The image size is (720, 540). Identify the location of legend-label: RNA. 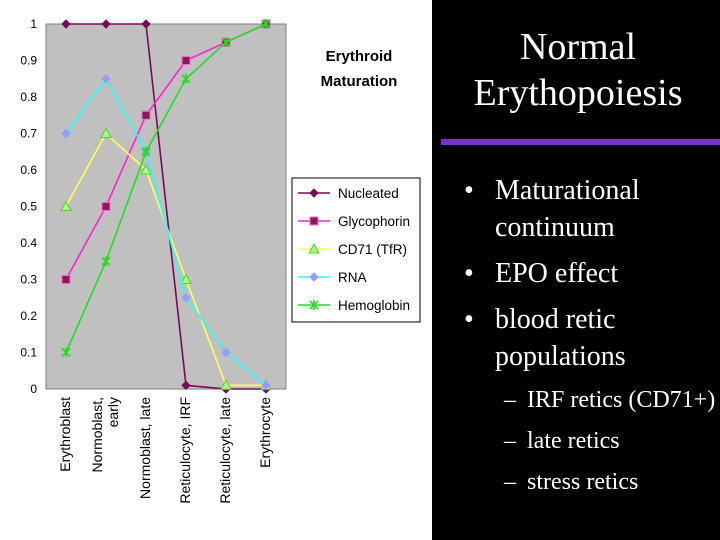
(352, 277).